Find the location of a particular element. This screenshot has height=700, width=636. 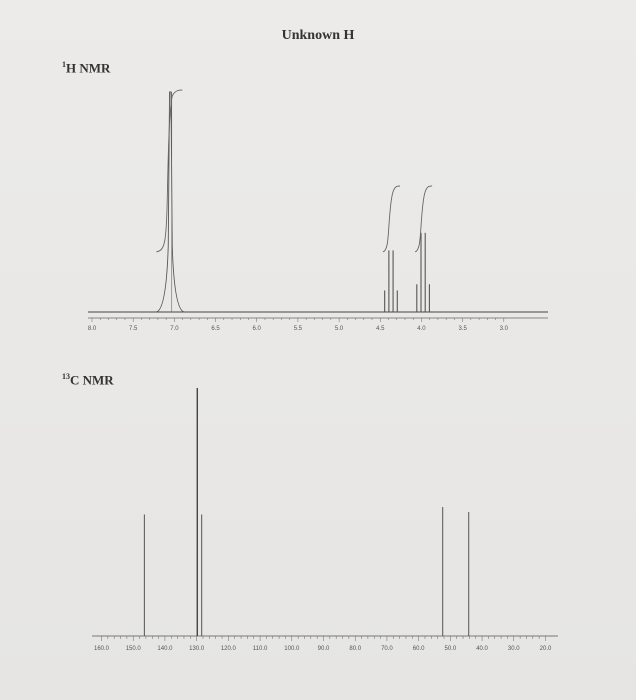

h-tick-label: 6.5 is located at coordinates (215, 329).